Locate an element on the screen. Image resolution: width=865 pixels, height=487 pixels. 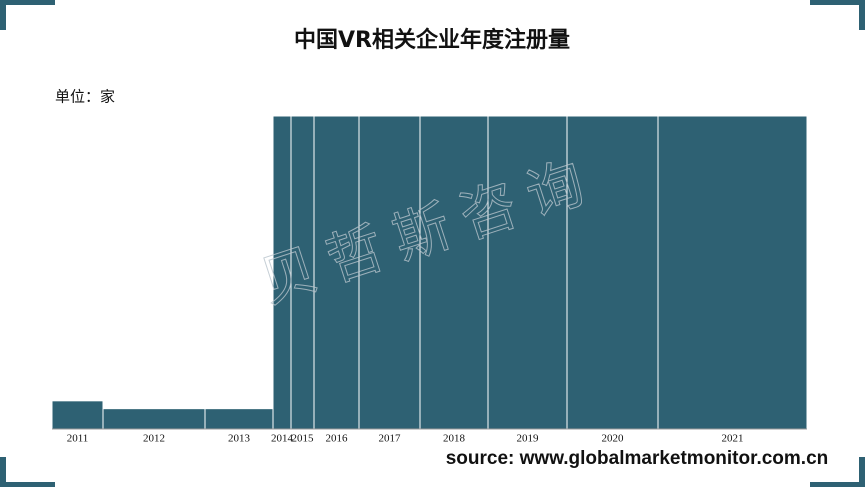
x-tick-label: 2020 is located at coordinates (613, 439).